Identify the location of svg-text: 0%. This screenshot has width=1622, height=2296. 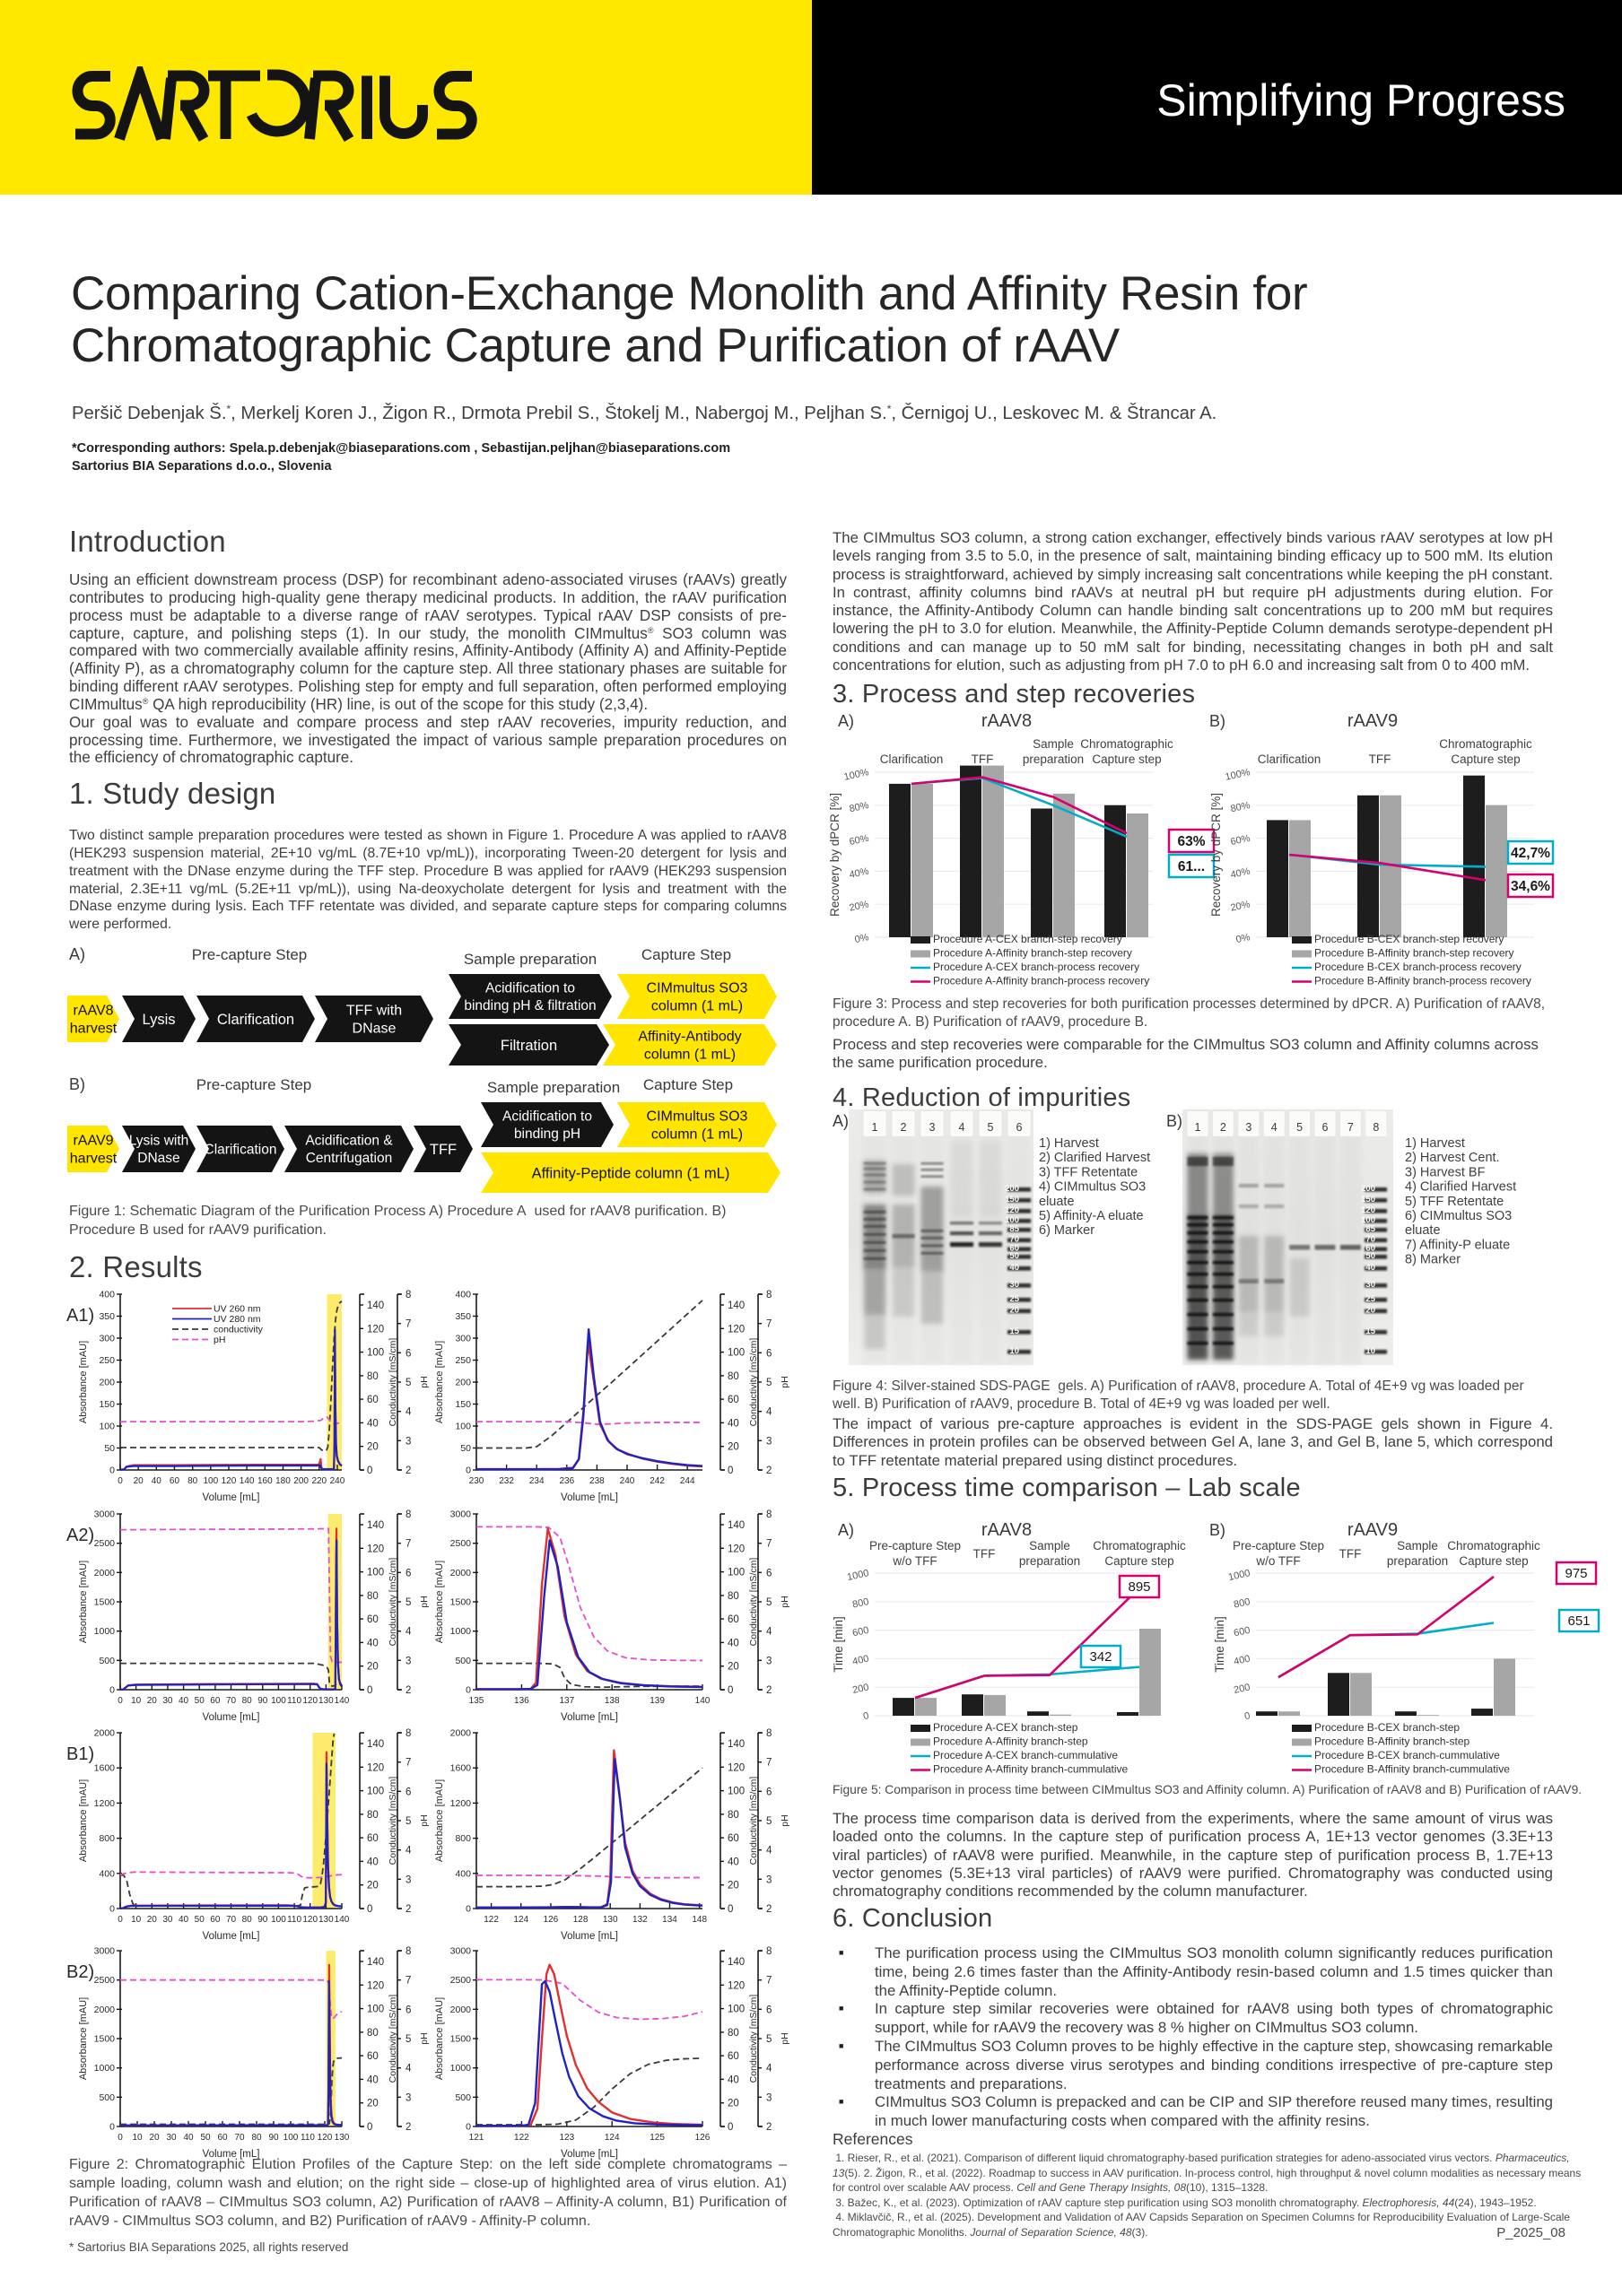
(1243, 938).